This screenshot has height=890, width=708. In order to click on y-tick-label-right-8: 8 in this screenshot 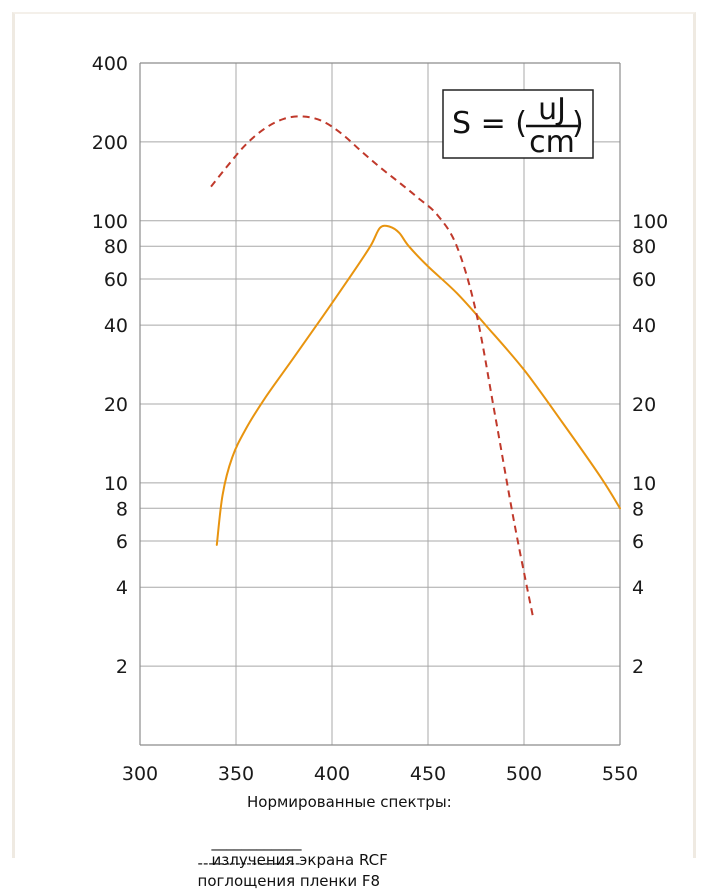, I will do `click(638, 509)`.